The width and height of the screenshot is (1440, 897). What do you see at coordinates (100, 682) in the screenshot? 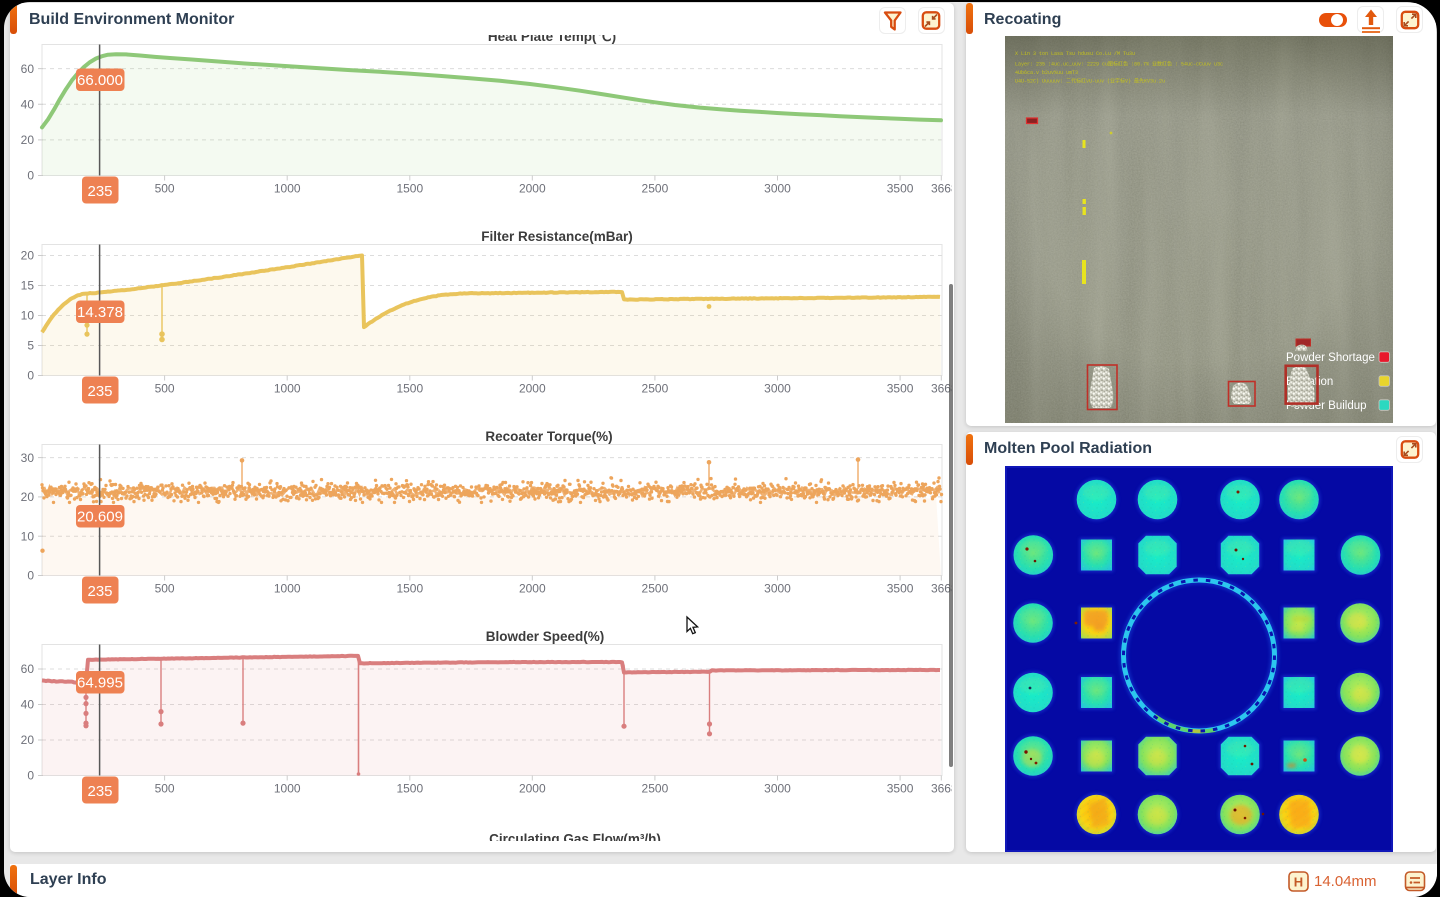
I see `svg-text: 64.995` at bounding box center [100, 682].